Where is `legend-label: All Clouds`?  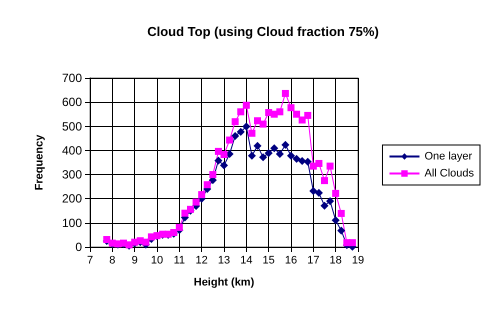
legend-label: All Clouds is located at coordinates (449, 174).